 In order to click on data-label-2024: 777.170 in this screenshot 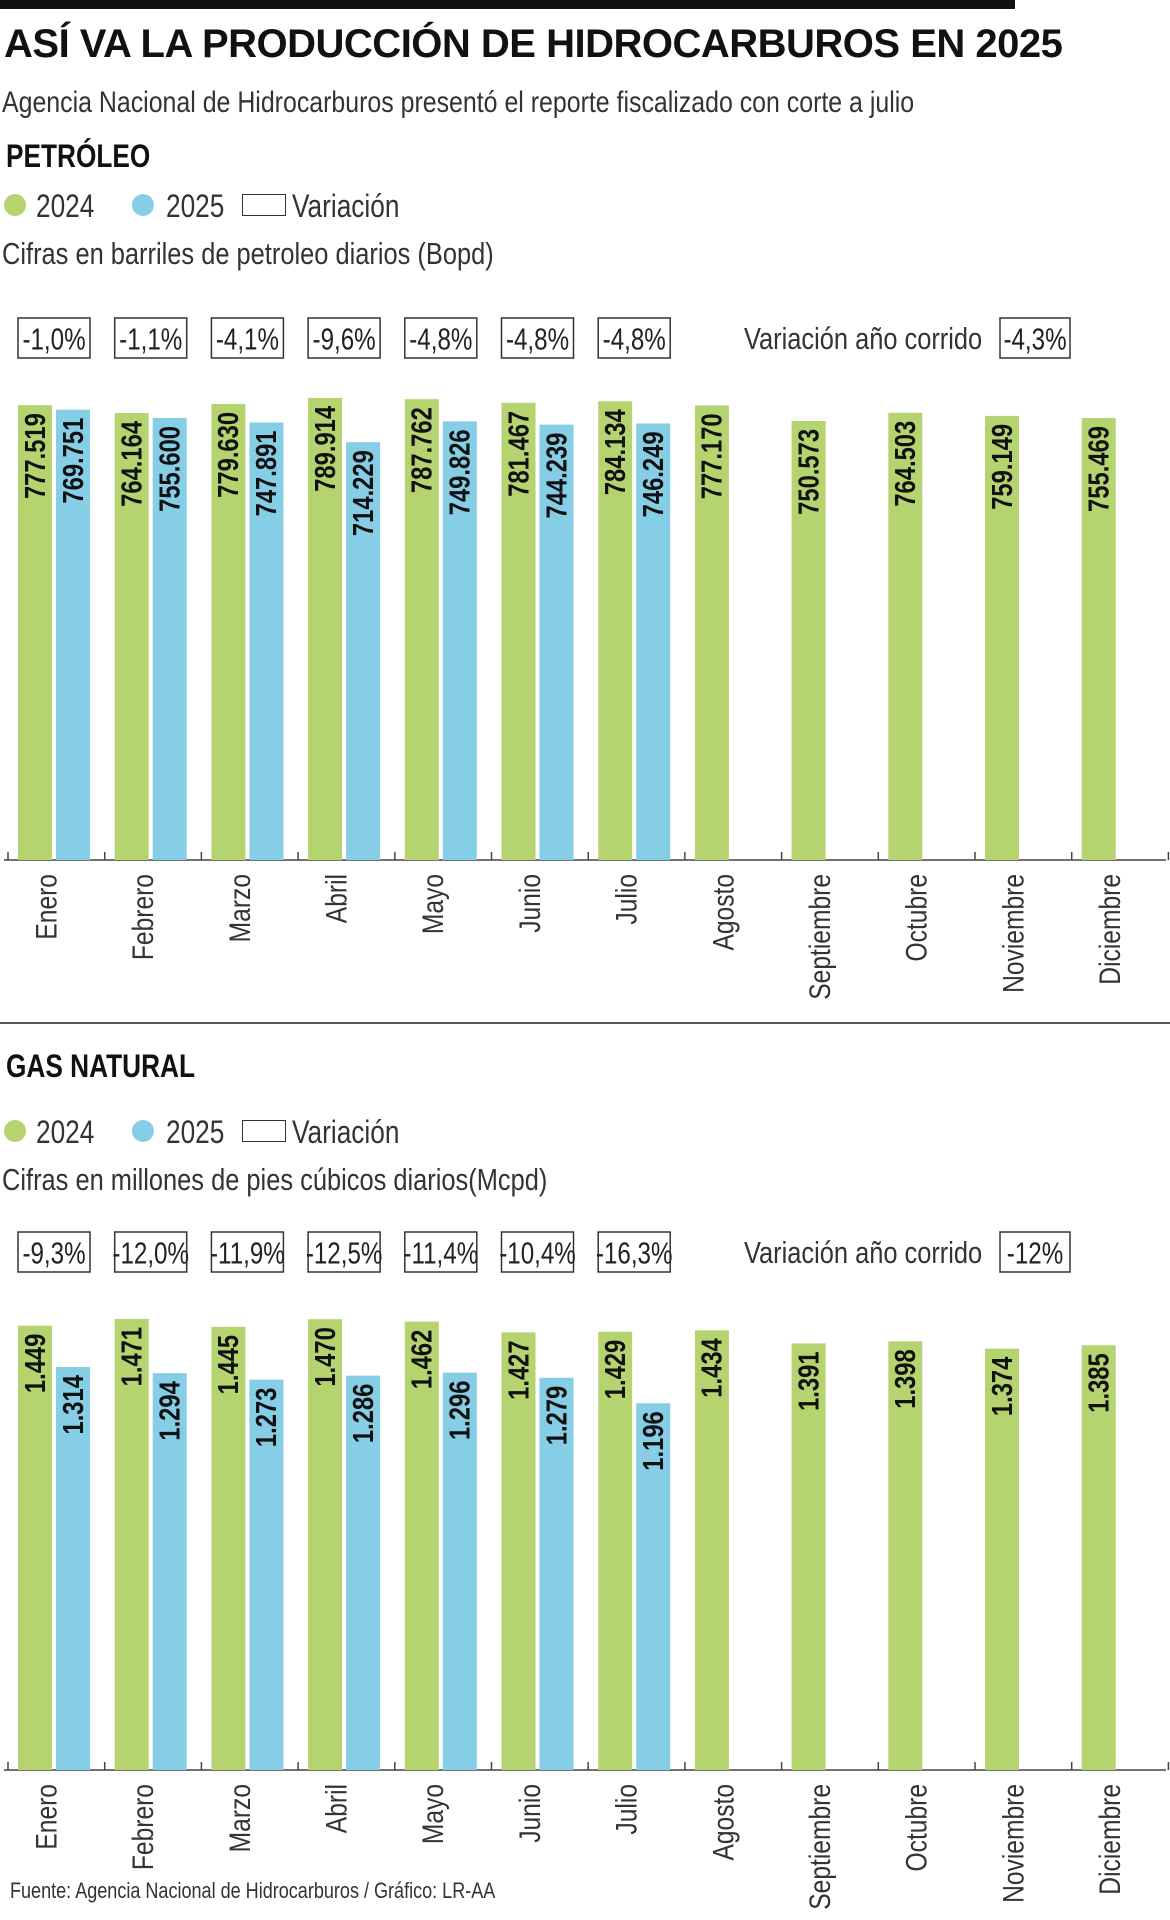, I will do `click(711, 456)`.